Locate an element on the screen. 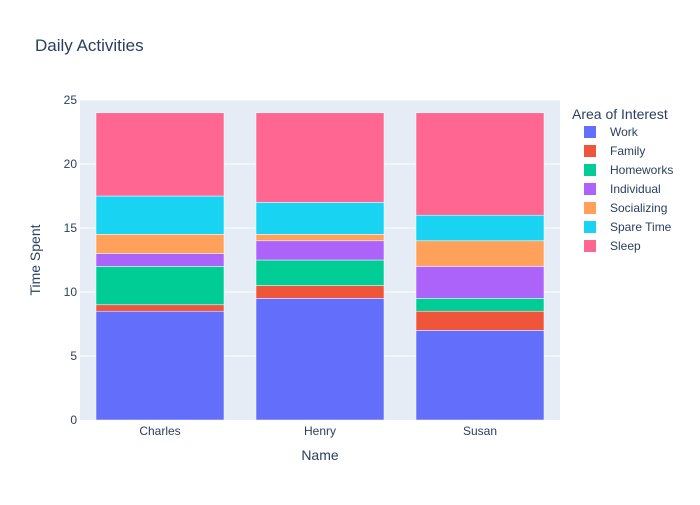  y-tick-label: 0 is located at coordinates (73, 420).